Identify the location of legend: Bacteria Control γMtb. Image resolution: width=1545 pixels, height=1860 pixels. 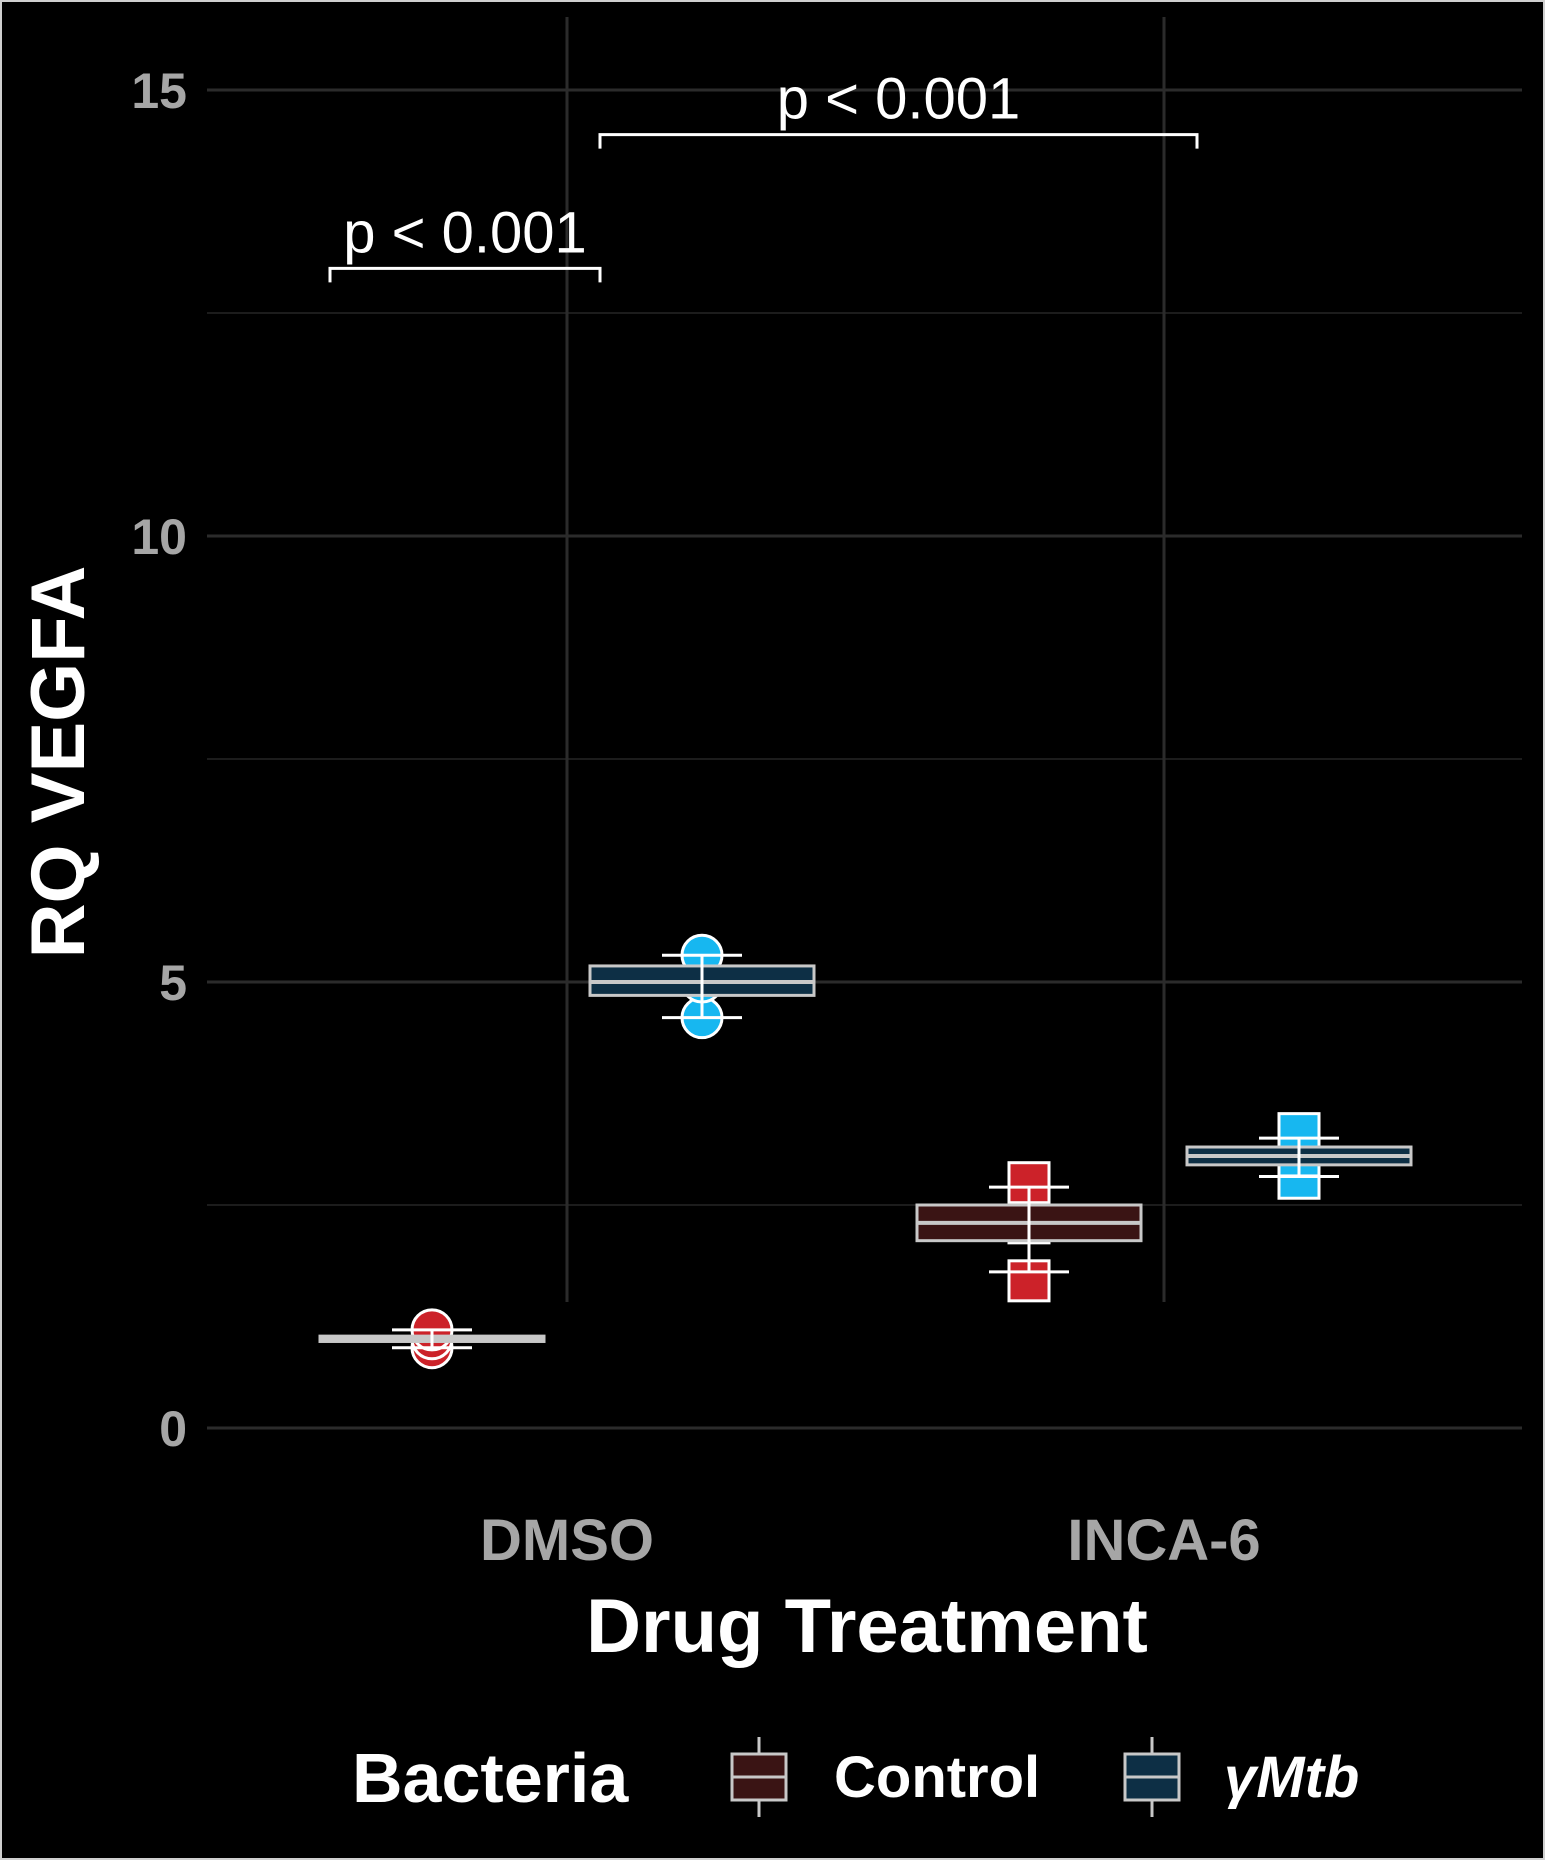
(855, 1777).